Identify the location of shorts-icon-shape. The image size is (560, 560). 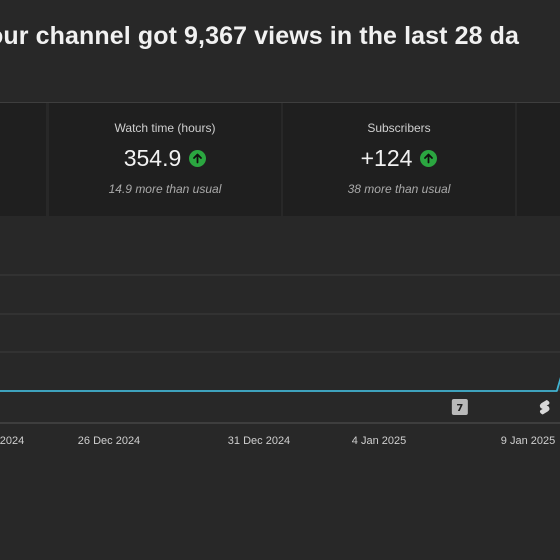
(544, 407).